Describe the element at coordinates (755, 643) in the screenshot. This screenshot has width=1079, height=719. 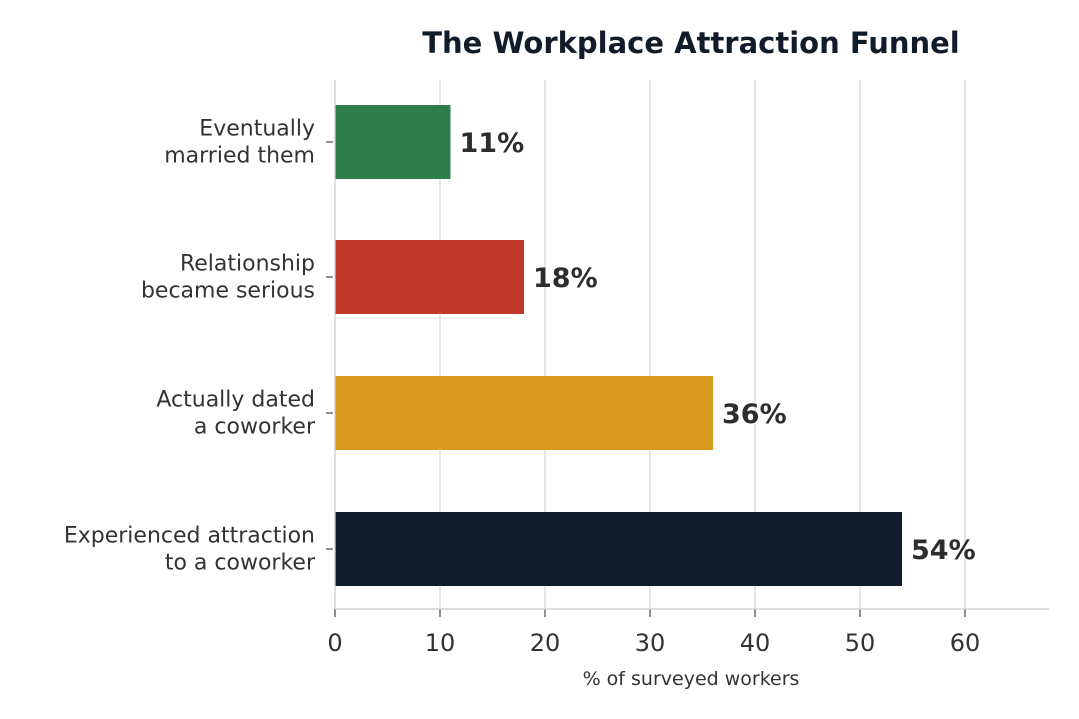
I see `x-tick-label: 40` at that location.